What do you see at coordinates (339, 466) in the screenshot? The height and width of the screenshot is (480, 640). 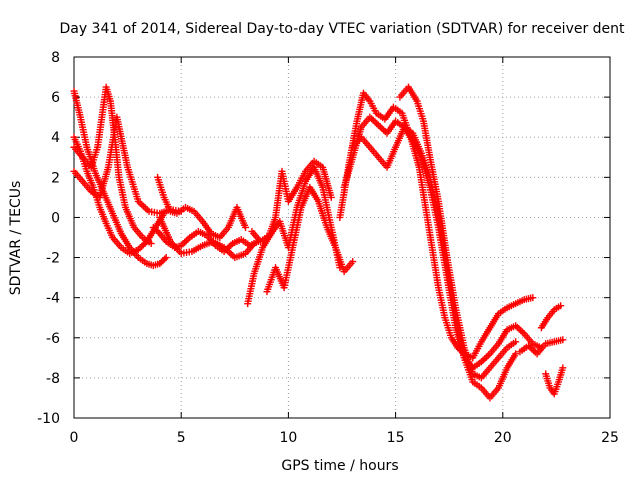 I see `x-axis-label: GPS time / hours` at bounding box center [339, 466].